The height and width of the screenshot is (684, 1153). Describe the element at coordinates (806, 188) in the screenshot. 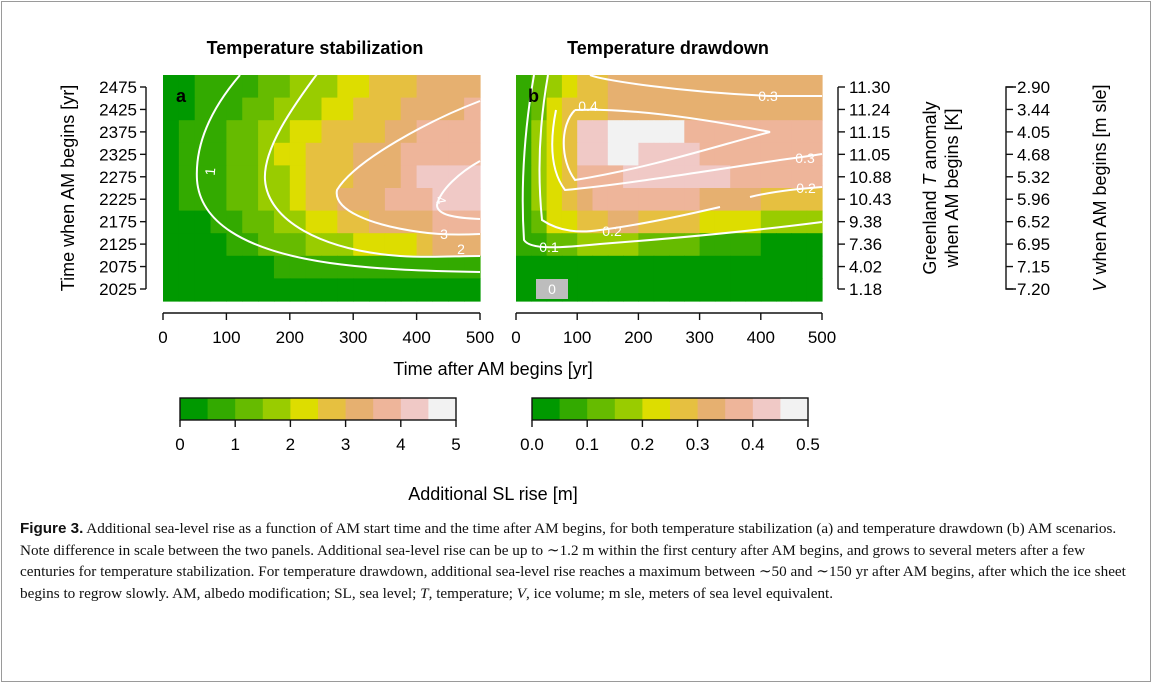

I see `contour-label-b-02b: 0.2` at that location.